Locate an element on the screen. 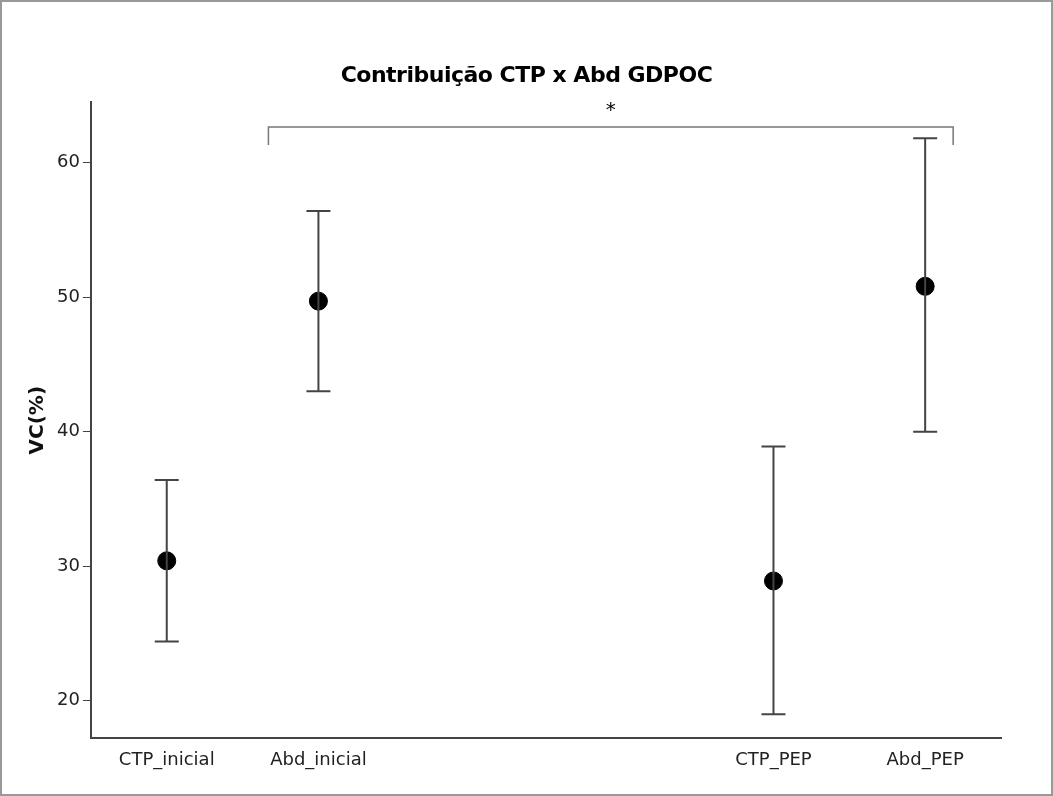 This screenshot has height=796, width=1053. y-axis-title: VC(%) is located at coordinates (36, 420).